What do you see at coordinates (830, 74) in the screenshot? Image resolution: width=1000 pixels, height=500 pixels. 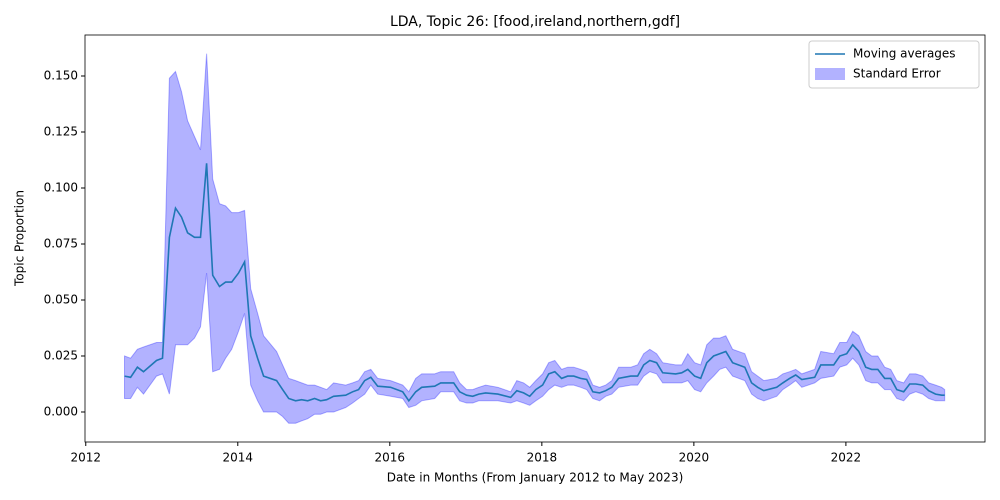 I see `legend-swatch` at bounding box center [830, 74].